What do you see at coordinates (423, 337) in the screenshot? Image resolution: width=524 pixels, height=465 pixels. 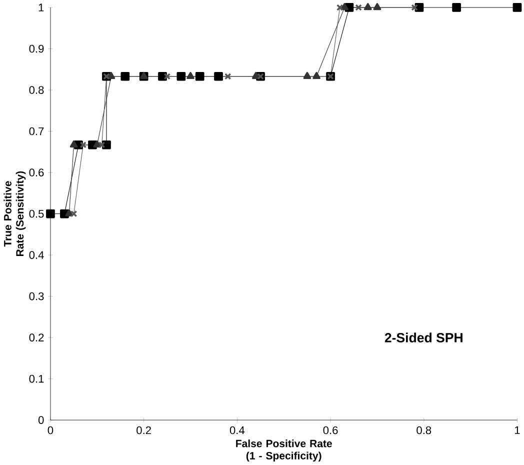 I see `annotation: 2-Sided SPH` at bounding box center [423, 337].